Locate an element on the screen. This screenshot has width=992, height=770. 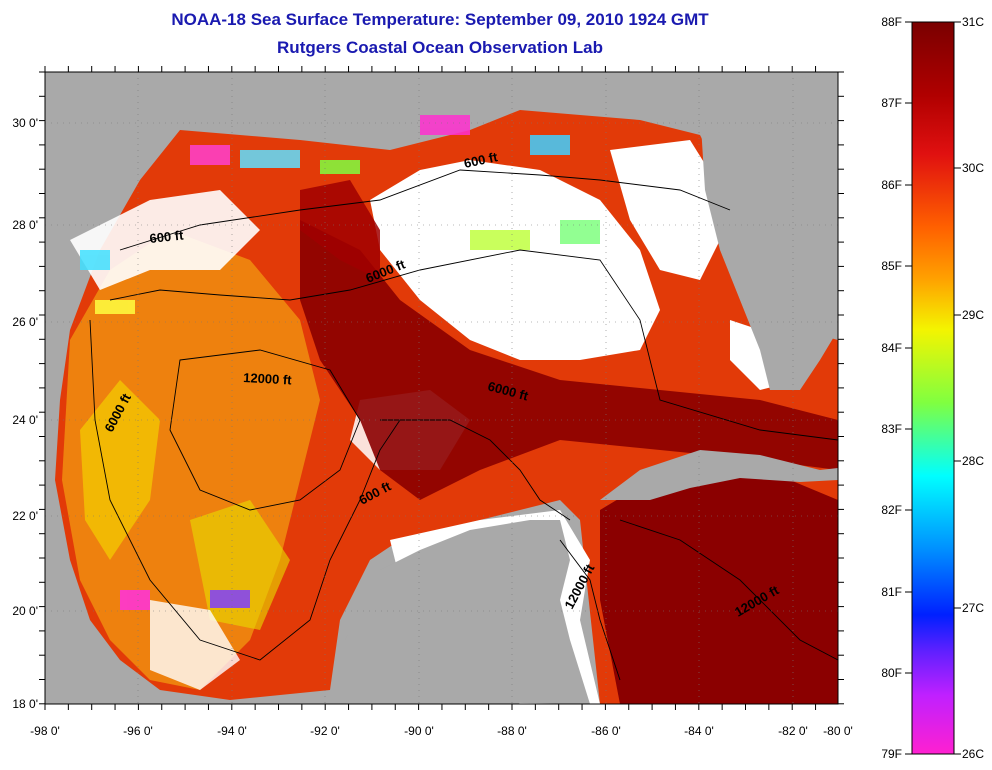
map-subtitle: Rutgers Coastal Ocean Observation Lab is located at coordinates (440, 47).